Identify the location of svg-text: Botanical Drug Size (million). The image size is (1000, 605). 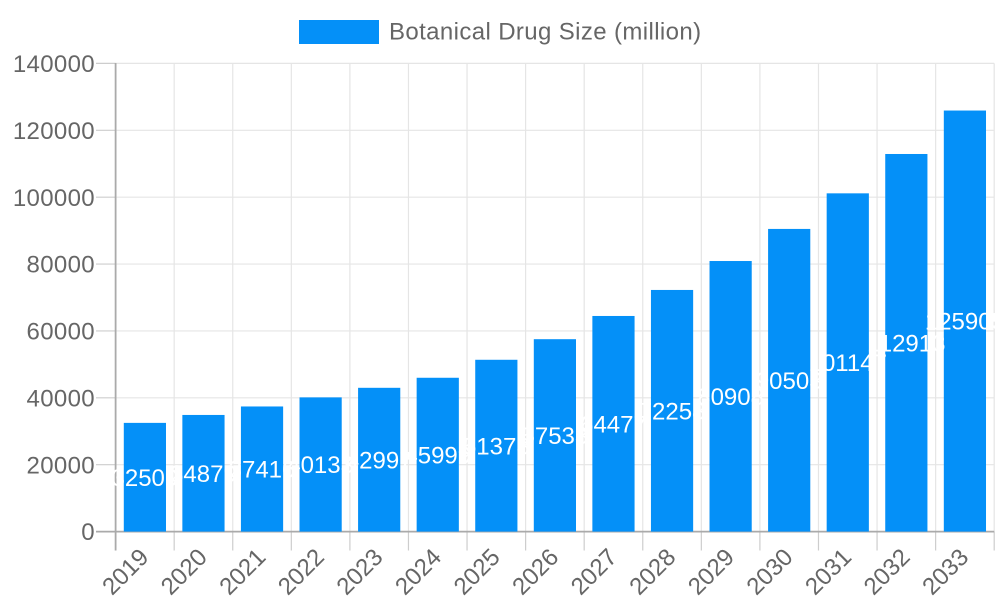
(545, 32).